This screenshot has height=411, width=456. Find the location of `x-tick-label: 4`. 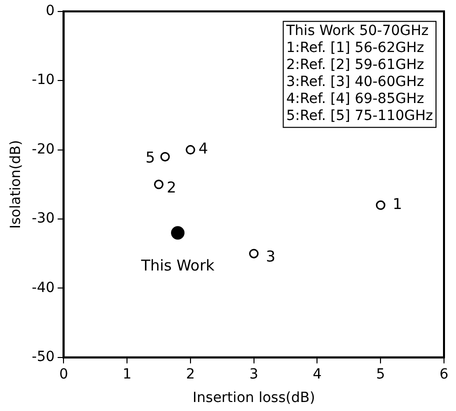

x-tick-label: 4 is located at coordinates (317, 374).